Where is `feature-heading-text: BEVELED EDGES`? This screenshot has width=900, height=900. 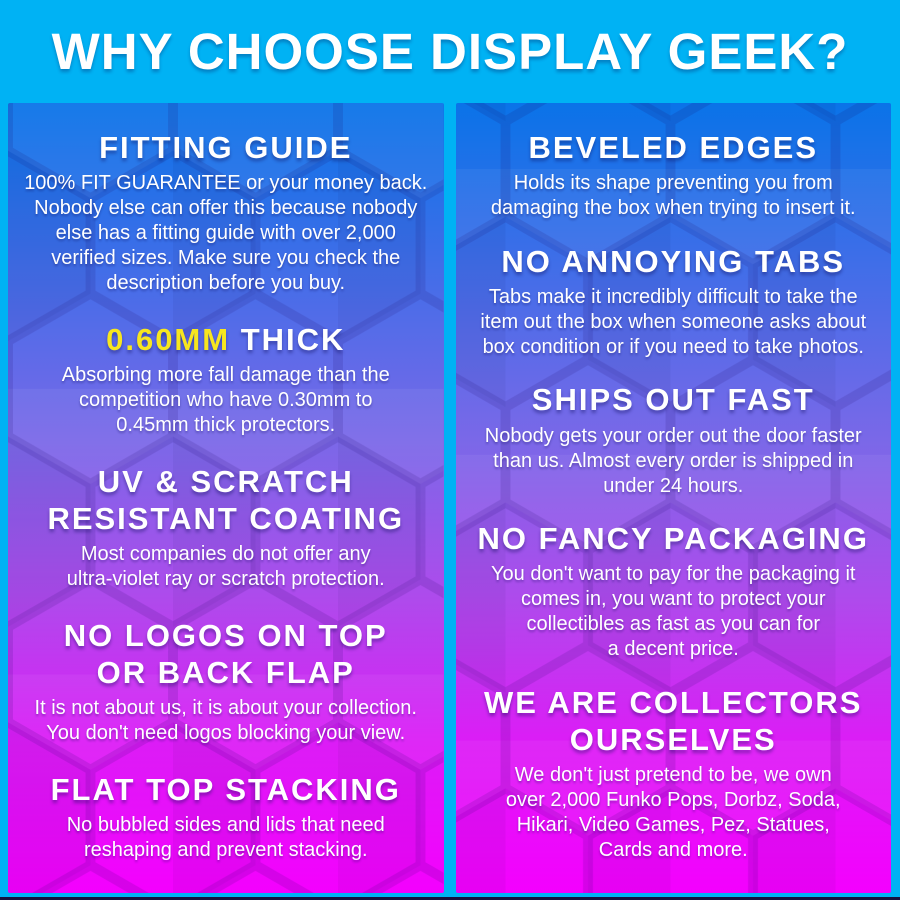
feature-heading-text: BEVELED EDGES is located at coordinates (673, 147).